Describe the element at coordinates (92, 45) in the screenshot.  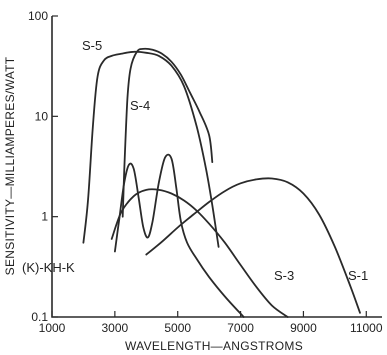
I see `series-label-s-5: S-5` at that location.